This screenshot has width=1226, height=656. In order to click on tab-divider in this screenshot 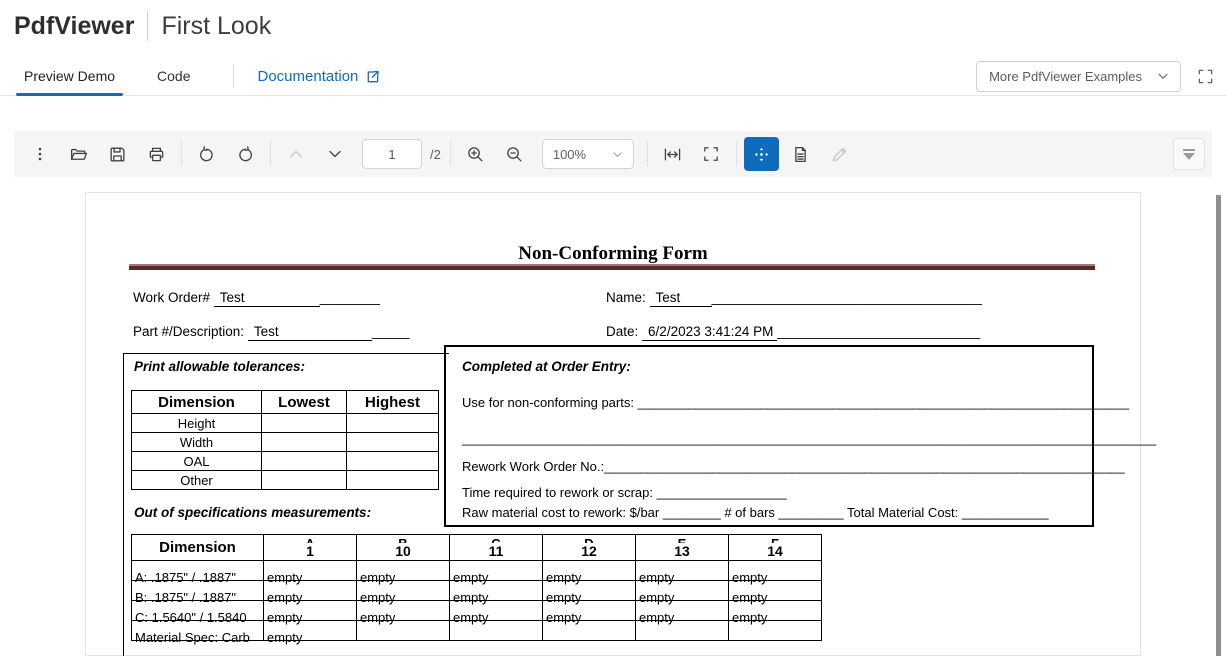, I will do `click(233, 76)`.